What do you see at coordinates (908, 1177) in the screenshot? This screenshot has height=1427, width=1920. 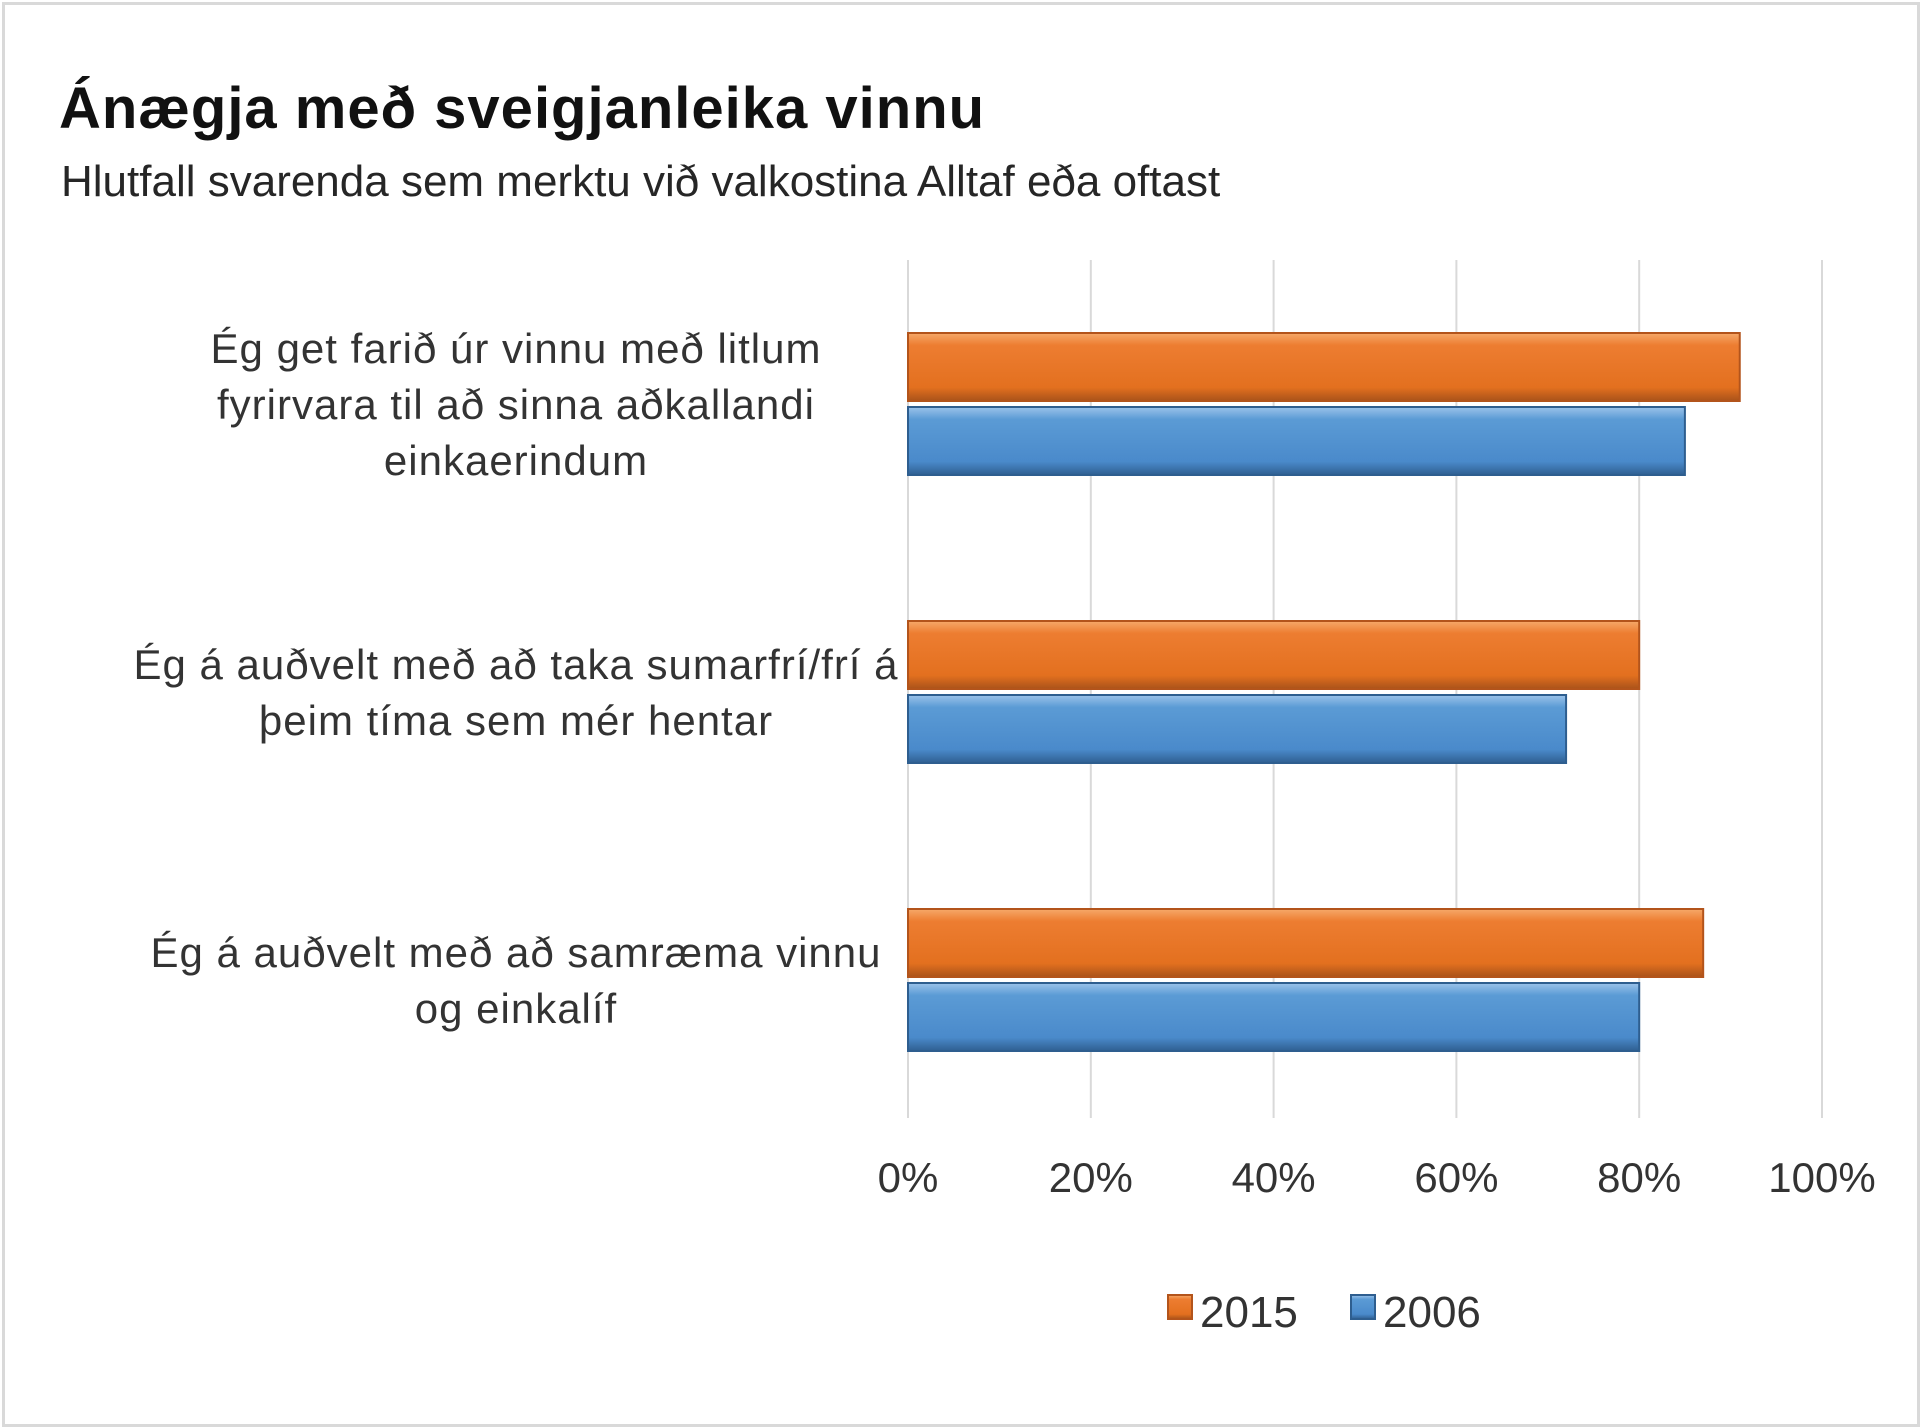 I see `x-tick-label: 0%` at bounding box center [908, 1177].